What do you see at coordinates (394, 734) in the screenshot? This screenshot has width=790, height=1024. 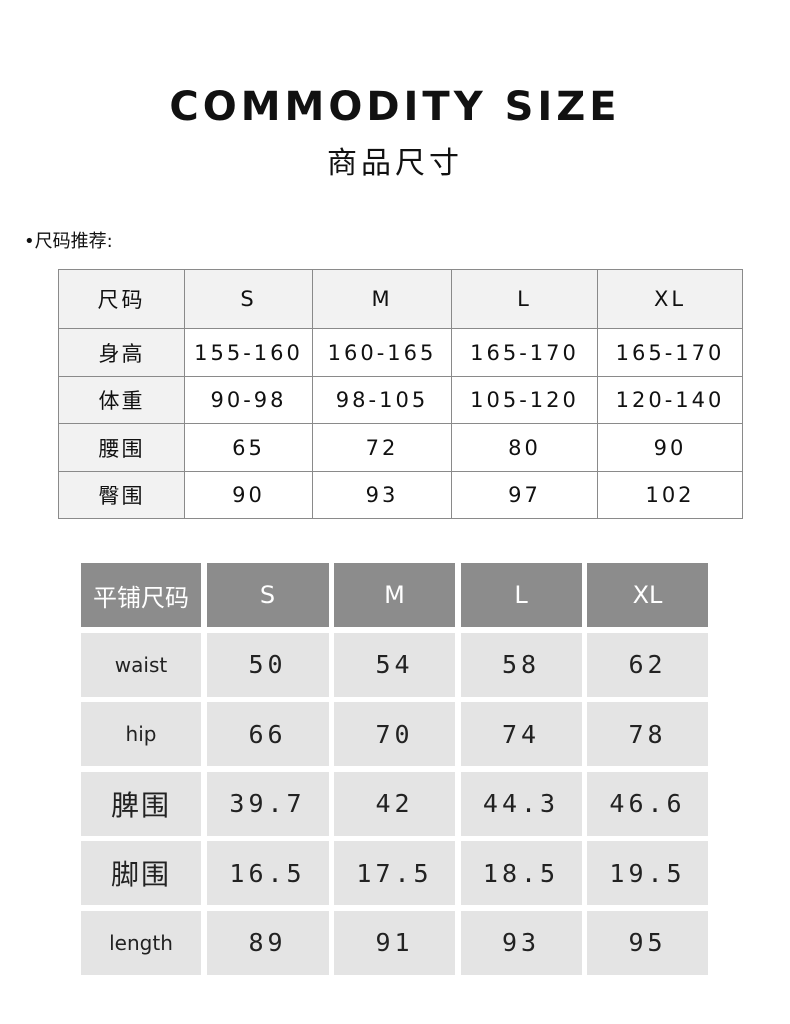 I see `table-cell: 70` at bounding box center [394, 734].